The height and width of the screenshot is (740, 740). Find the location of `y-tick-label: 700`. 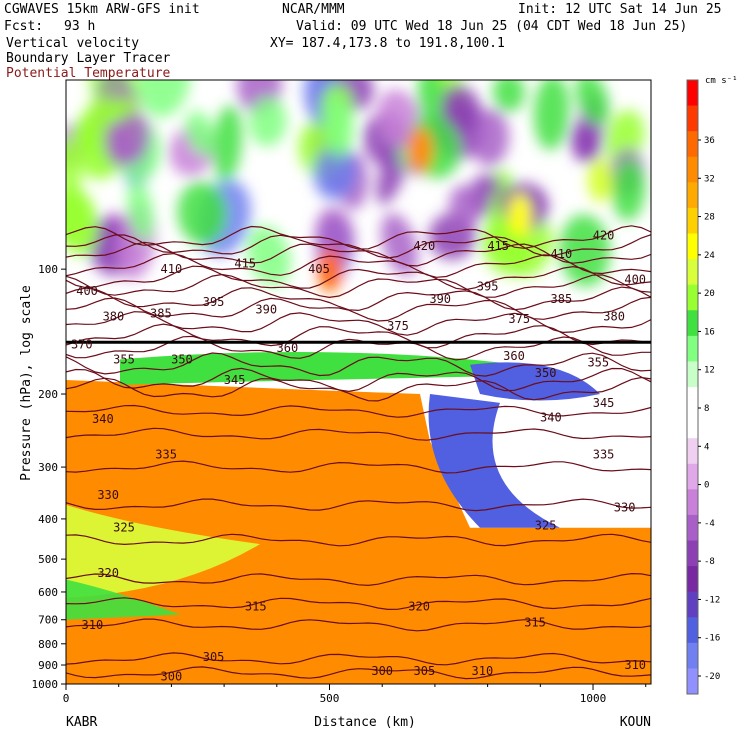

y-tick-label: 700 is located at coordinates (48, 620).